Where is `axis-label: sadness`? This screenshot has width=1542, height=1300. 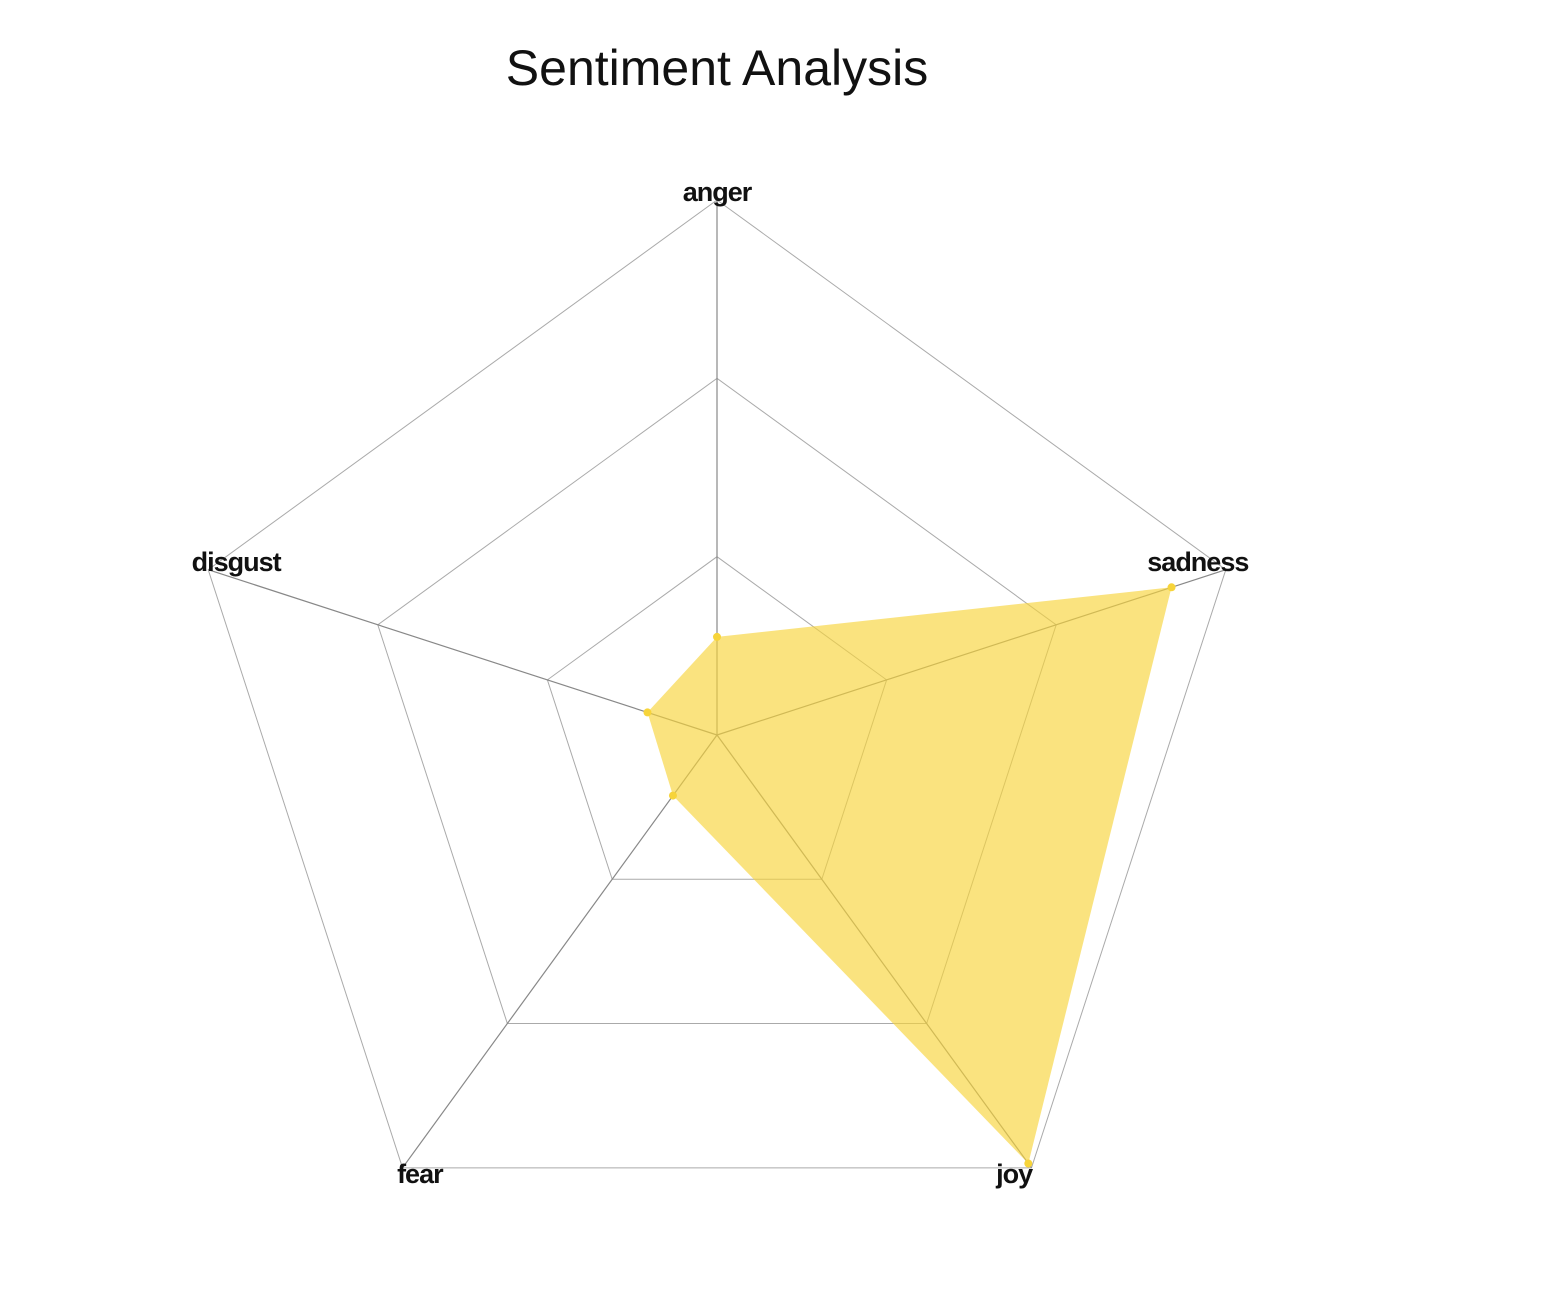
axis-label: sadness is located at coordinates (1197, 562).